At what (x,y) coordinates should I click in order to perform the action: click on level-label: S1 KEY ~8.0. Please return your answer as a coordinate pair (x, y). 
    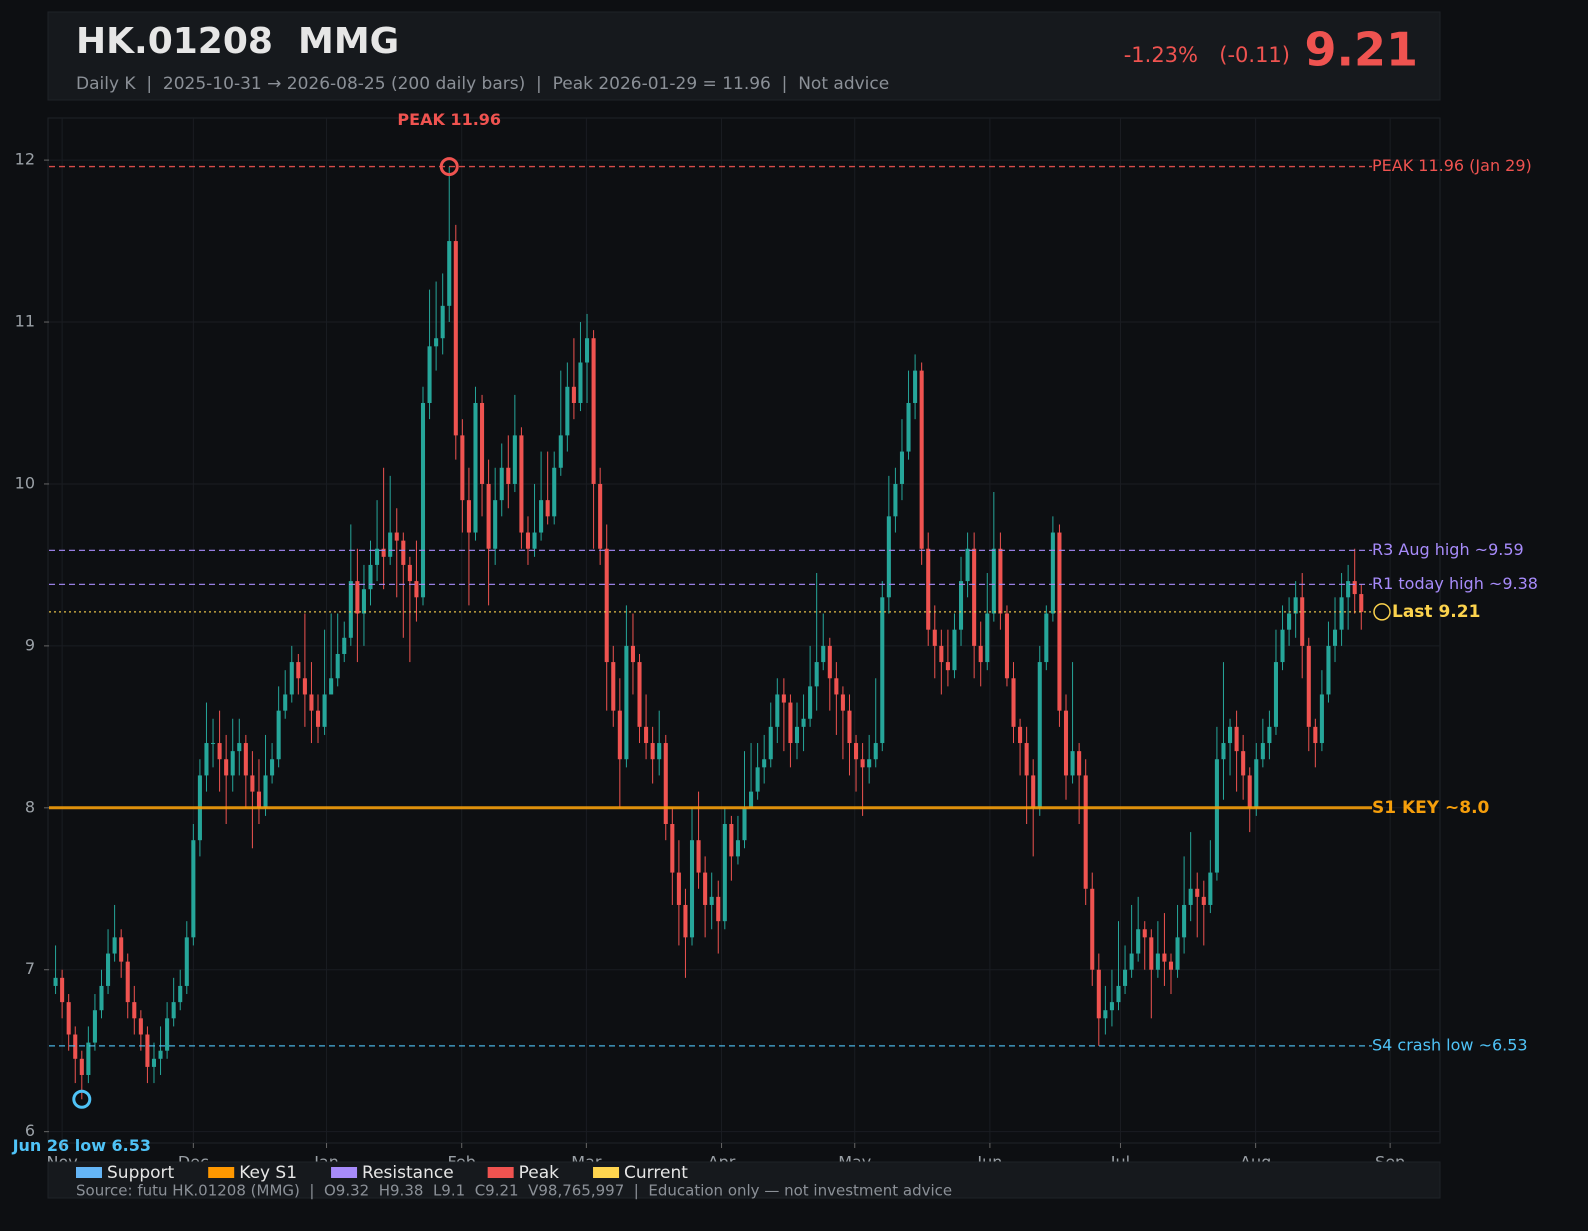
    Looking at the image, I should click on (1431, 808).